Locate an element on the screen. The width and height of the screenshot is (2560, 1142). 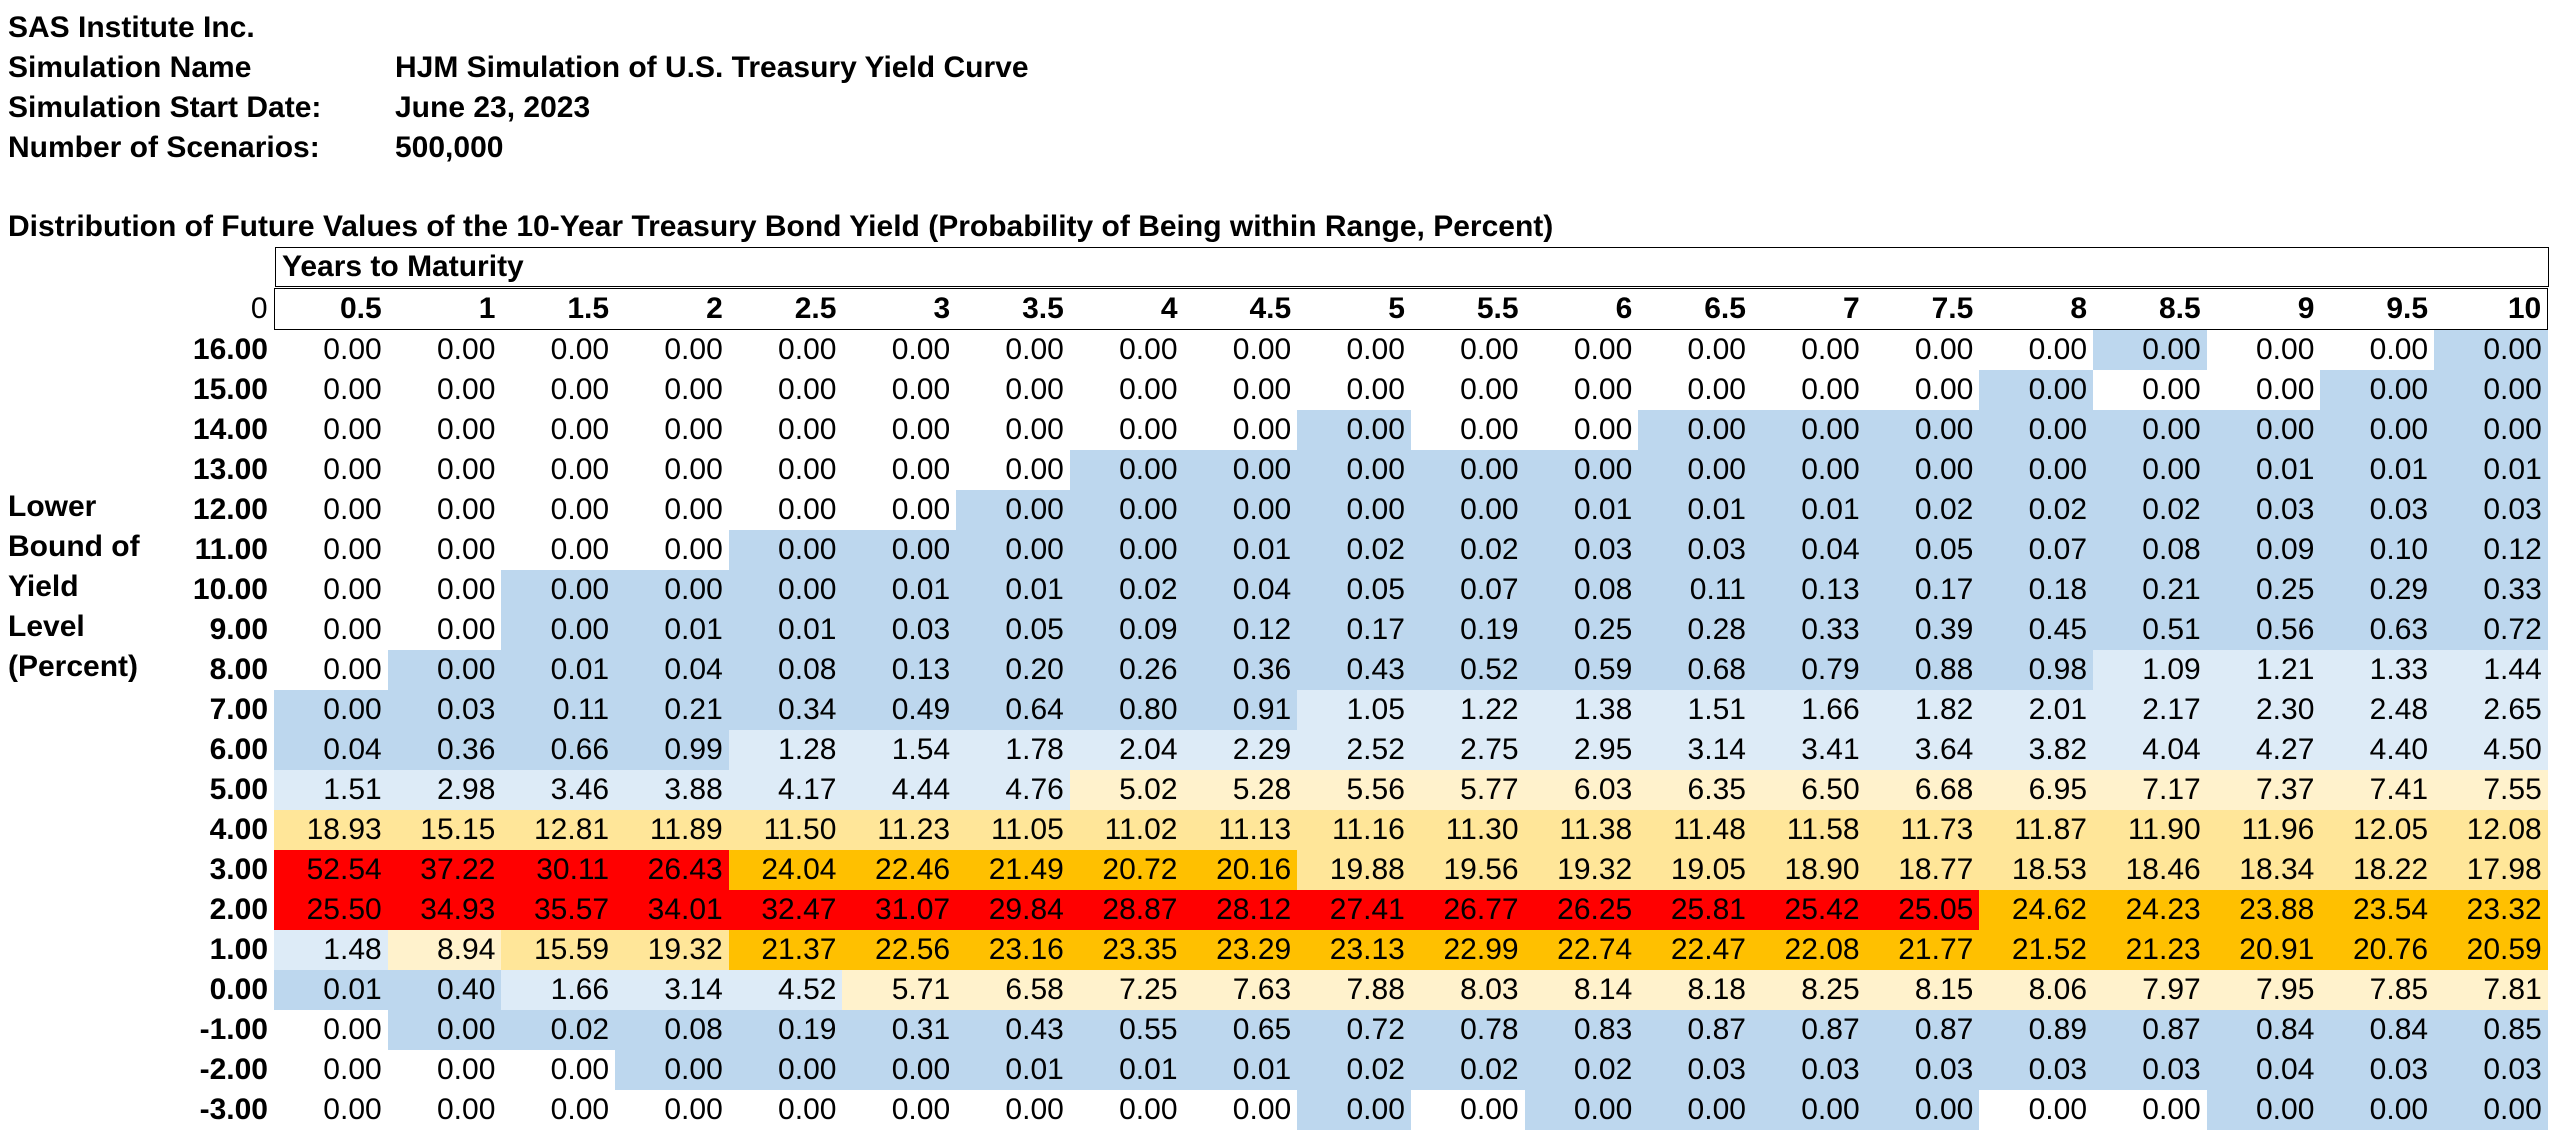
column-header: 8.5 is located at coordinates (2150, 309).